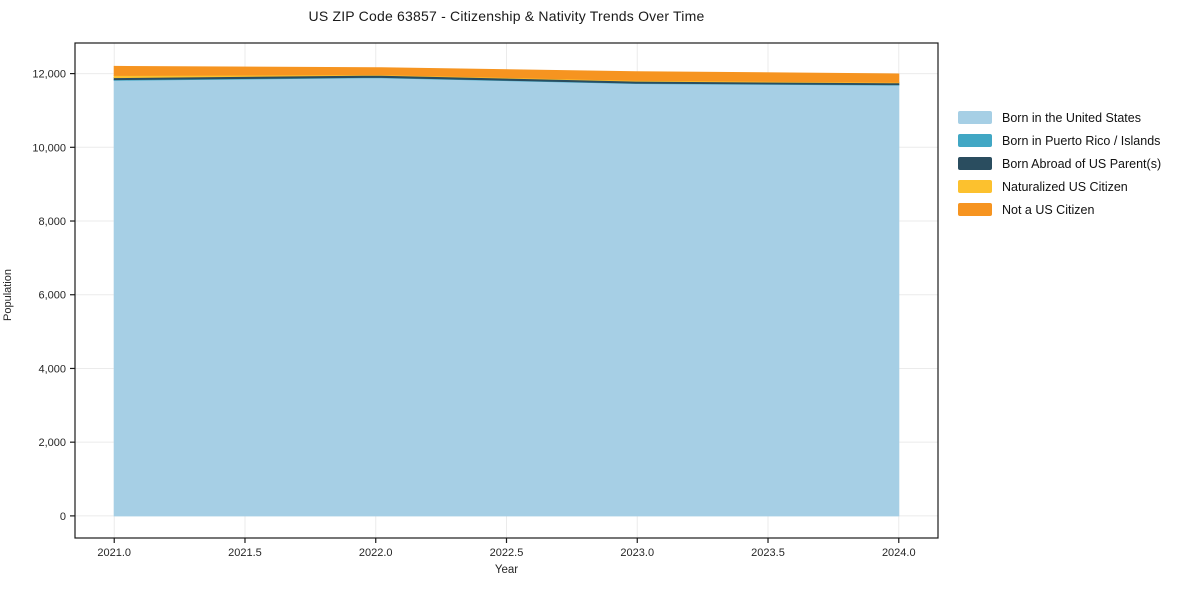 The width and height of the screenshot is (1189, 590). I want to click on x-tick-label: 2024.0, so click(899, 553).